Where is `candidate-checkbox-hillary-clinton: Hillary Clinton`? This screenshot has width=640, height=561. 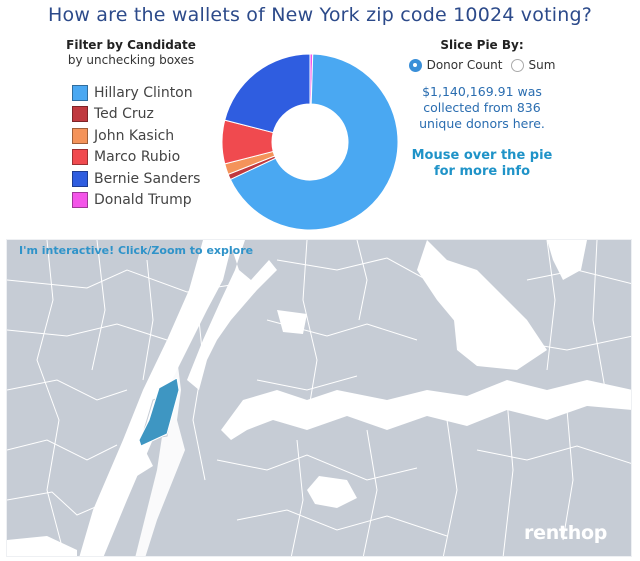 candidate-checkbox-hillary-clinton: Hillary Clinton is located at coordinates (152, 93).